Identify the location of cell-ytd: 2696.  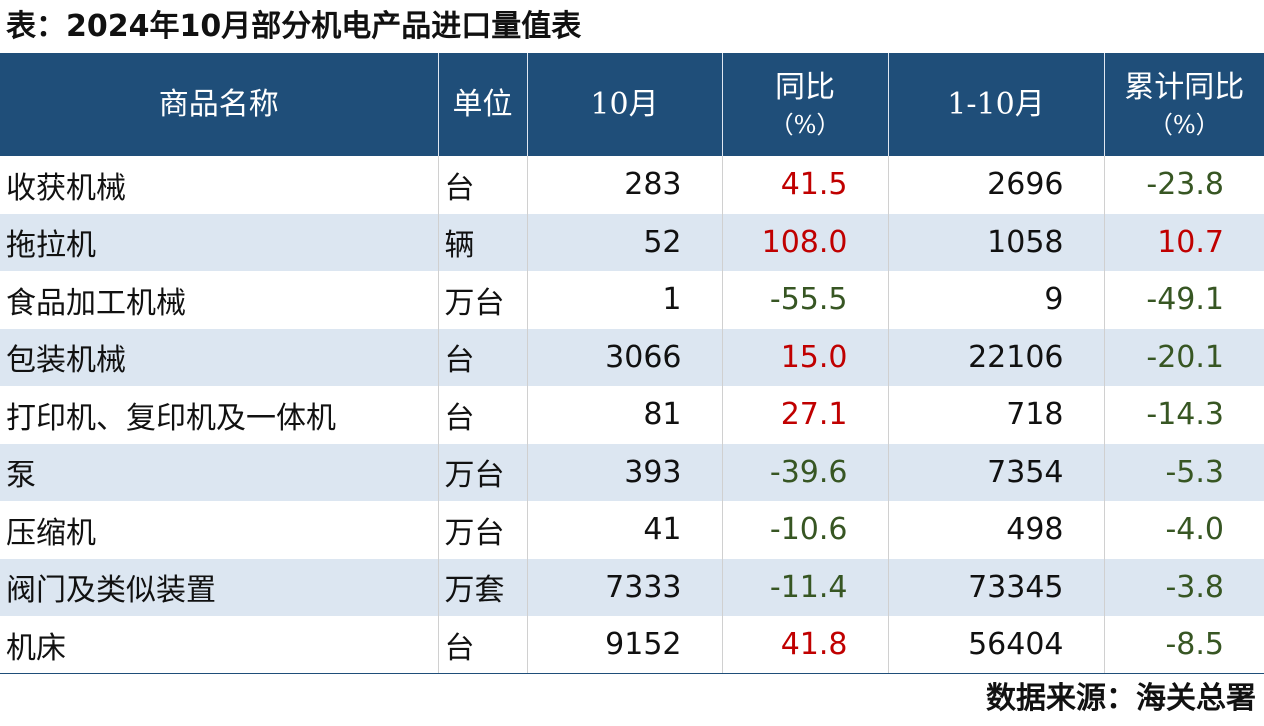
(996, 185).